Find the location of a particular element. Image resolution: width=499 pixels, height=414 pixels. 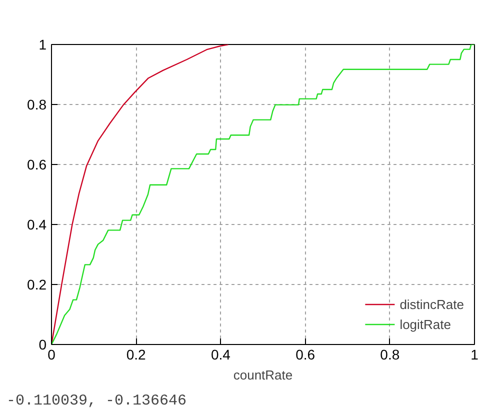

text: -0.110039, -0.136646 is located at coordinates (96, 401).